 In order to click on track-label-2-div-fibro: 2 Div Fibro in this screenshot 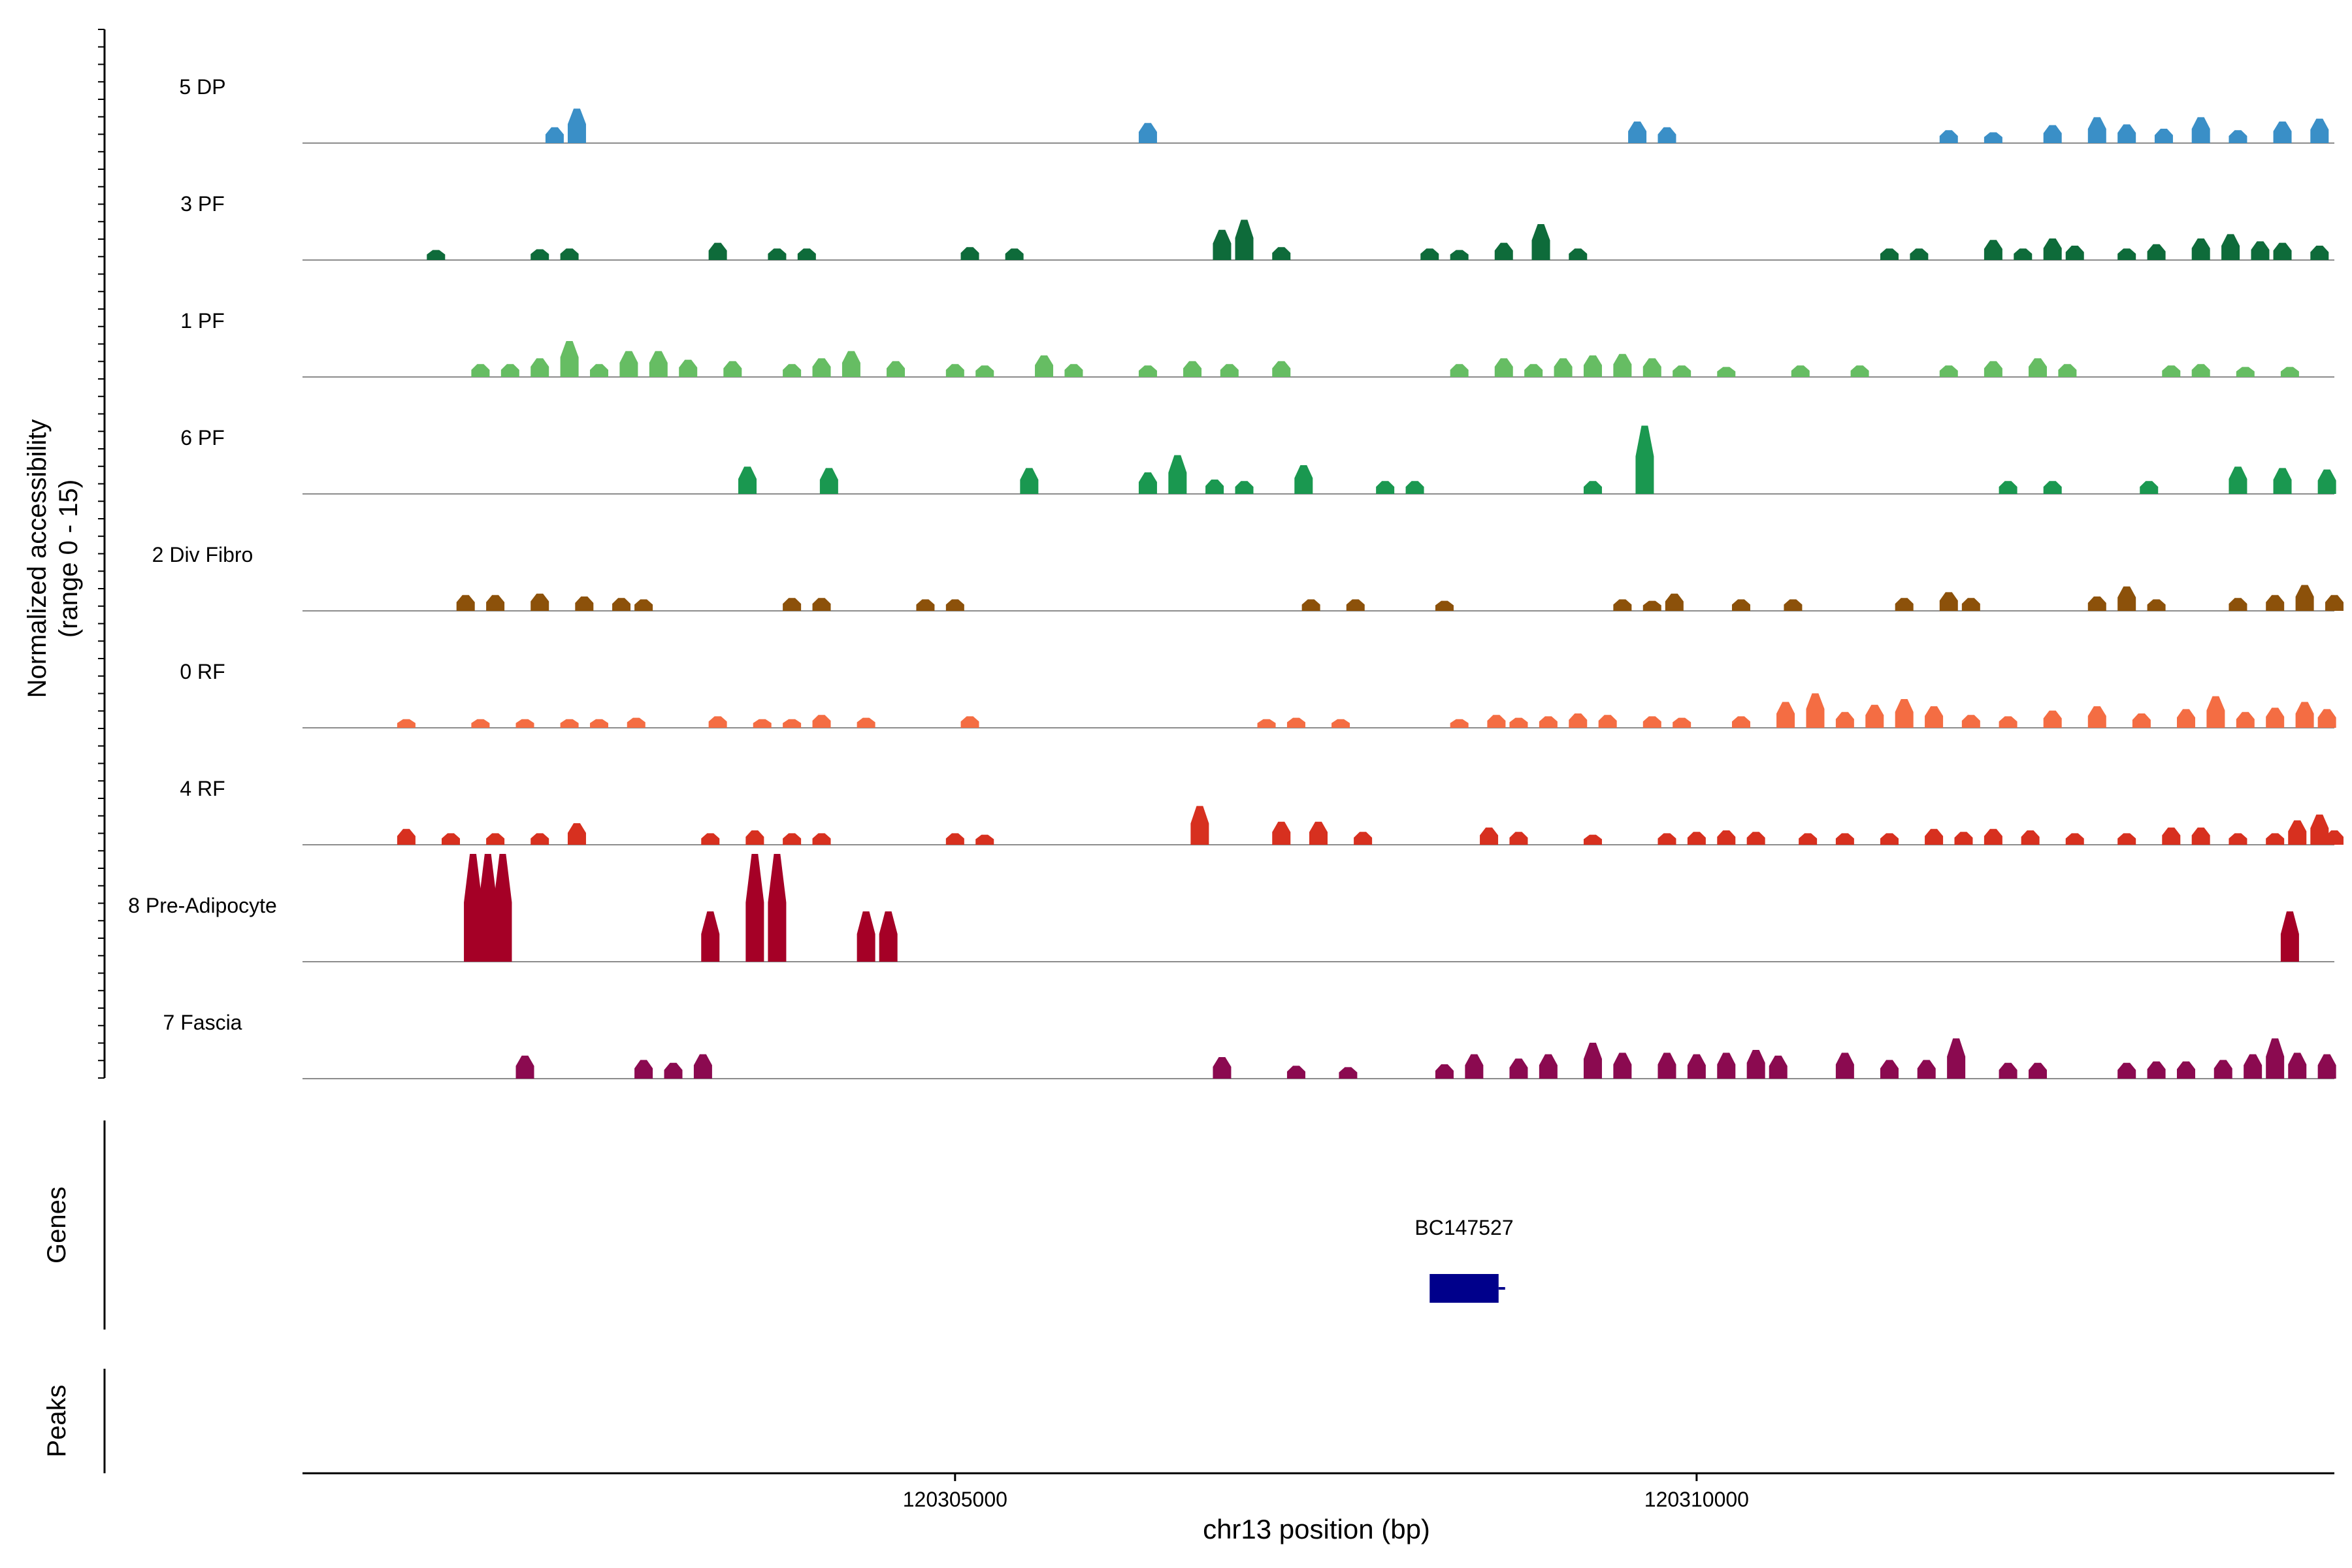, I will do `click(202, 554)`.